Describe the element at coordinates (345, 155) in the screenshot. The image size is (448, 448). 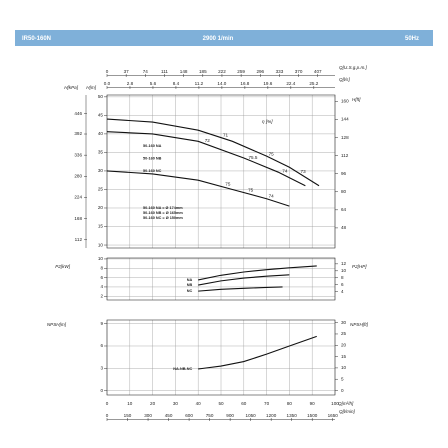
I see `y2-tick-label: 112` at that location.